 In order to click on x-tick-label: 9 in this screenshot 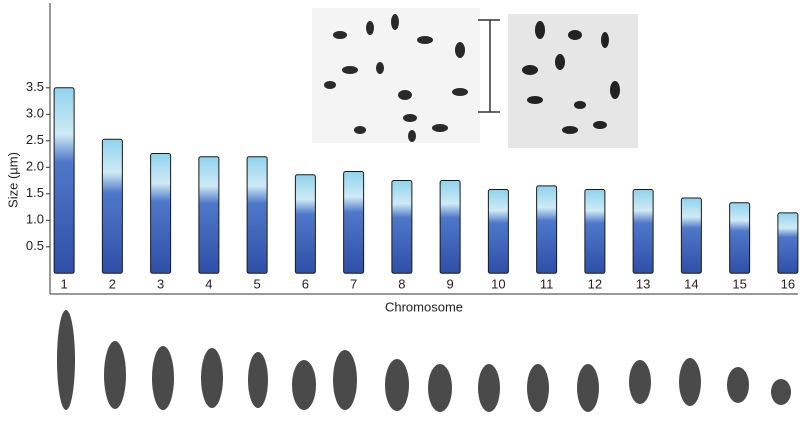, I will do `click(450, 283)`.